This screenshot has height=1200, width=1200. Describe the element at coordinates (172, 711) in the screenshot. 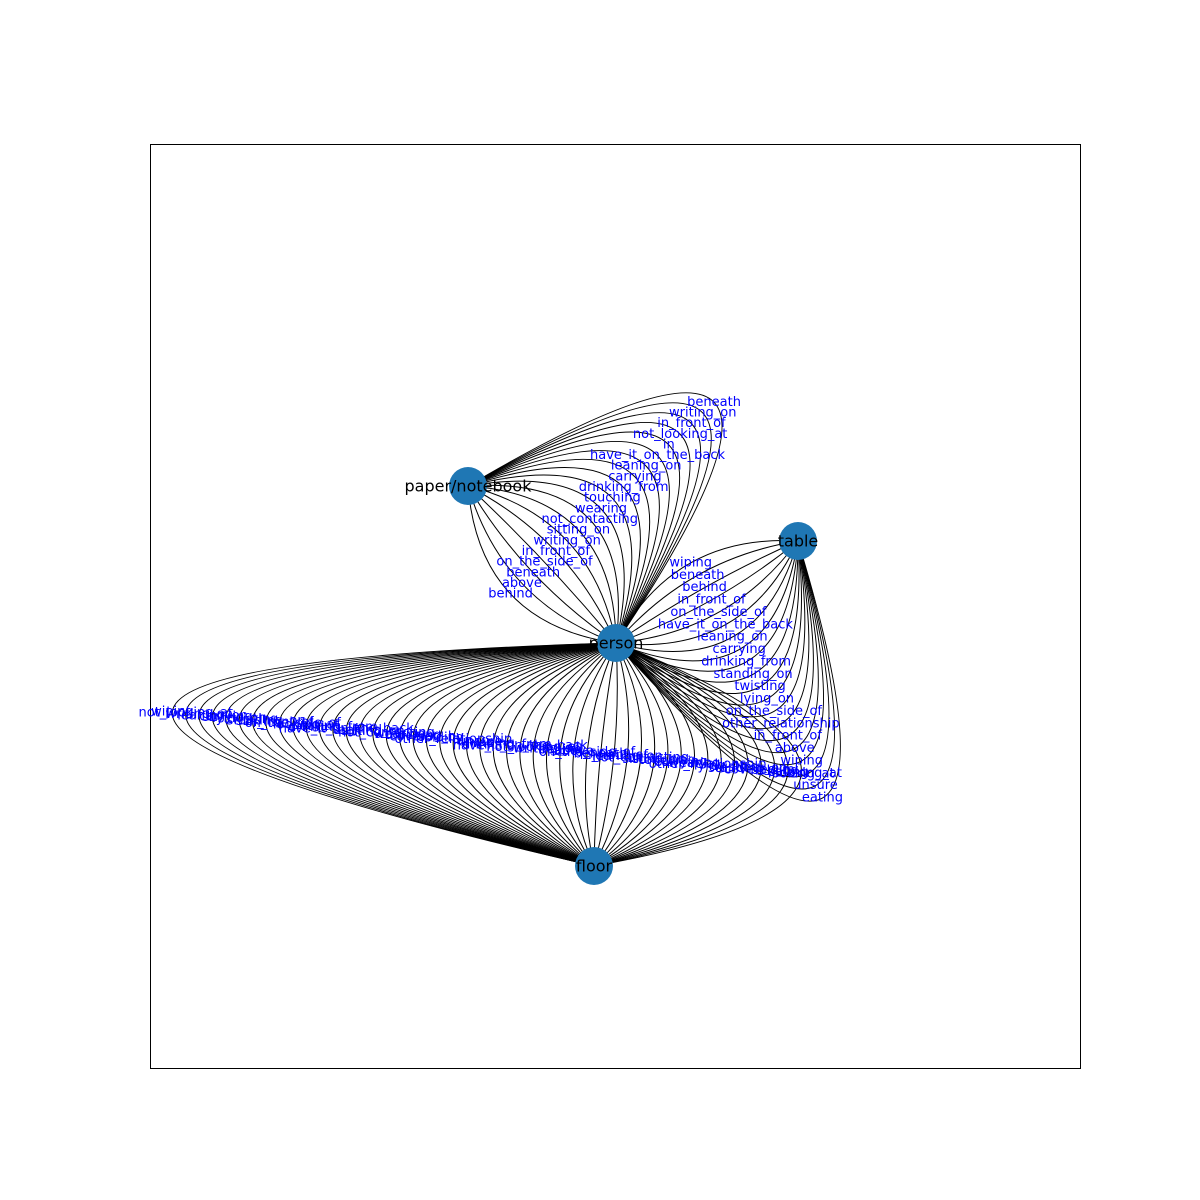

I see `edge-label: wiping` at that location.